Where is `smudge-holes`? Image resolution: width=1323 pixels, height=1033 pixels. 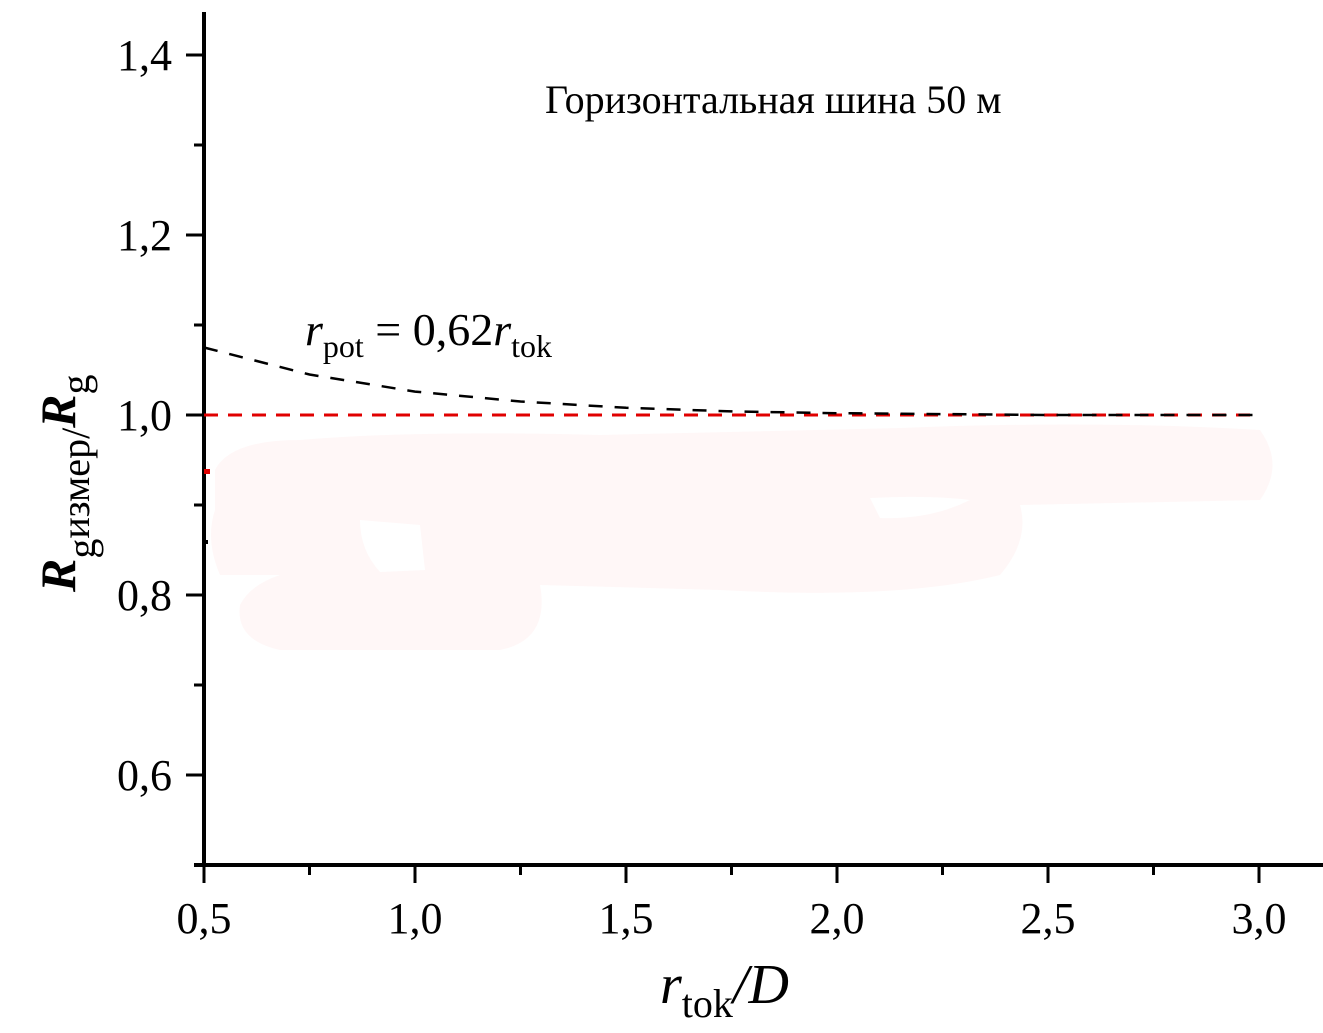
smudge-holes is located at coordinates (665, 534).